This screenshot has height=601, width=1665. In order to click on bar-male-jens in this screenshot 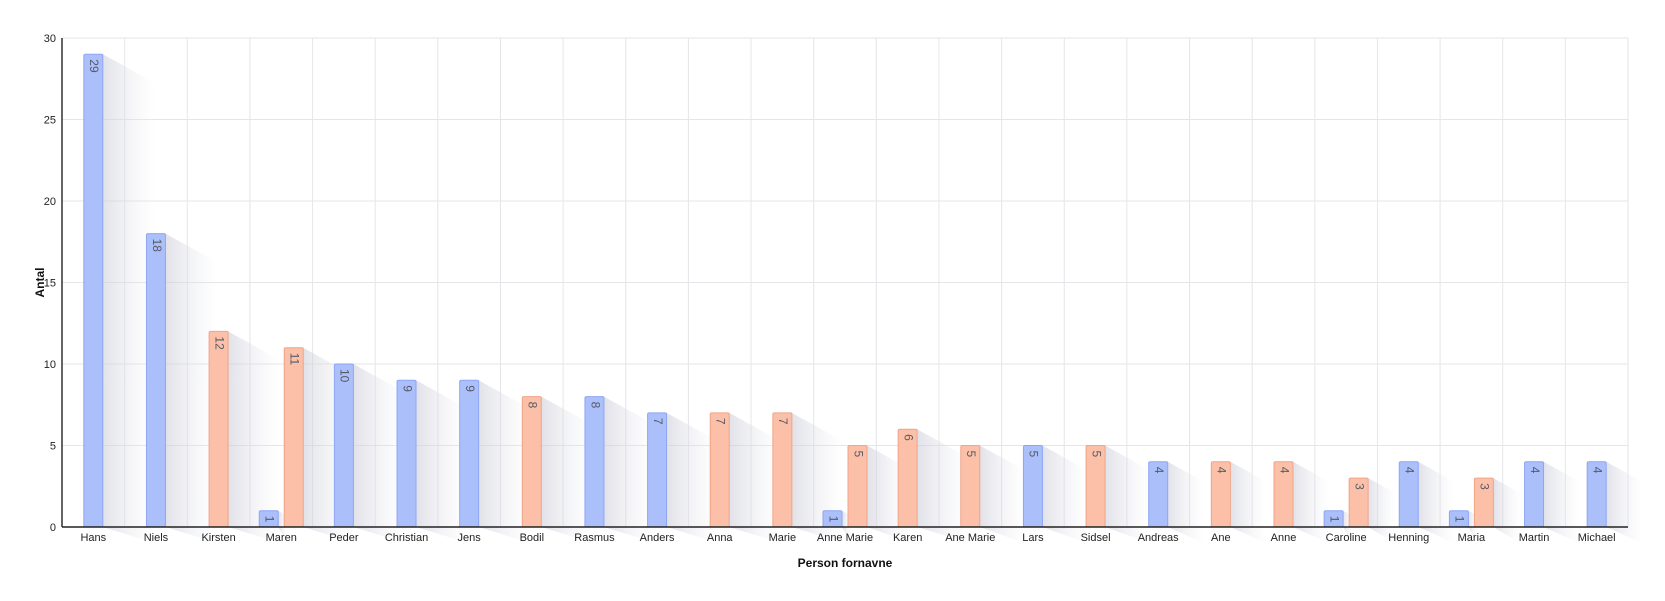, I will do `click(469, 453)`.